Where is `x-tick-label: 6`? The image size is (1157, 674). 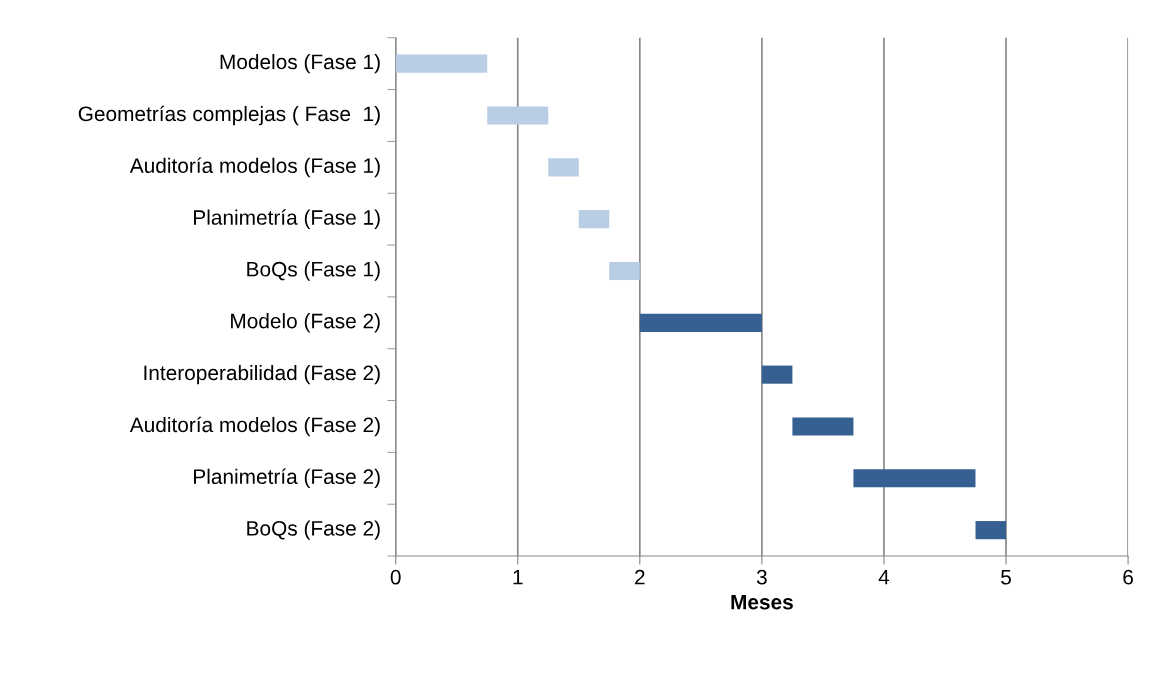 x-tick-label: 6 is located at coordinates (1128, 577).